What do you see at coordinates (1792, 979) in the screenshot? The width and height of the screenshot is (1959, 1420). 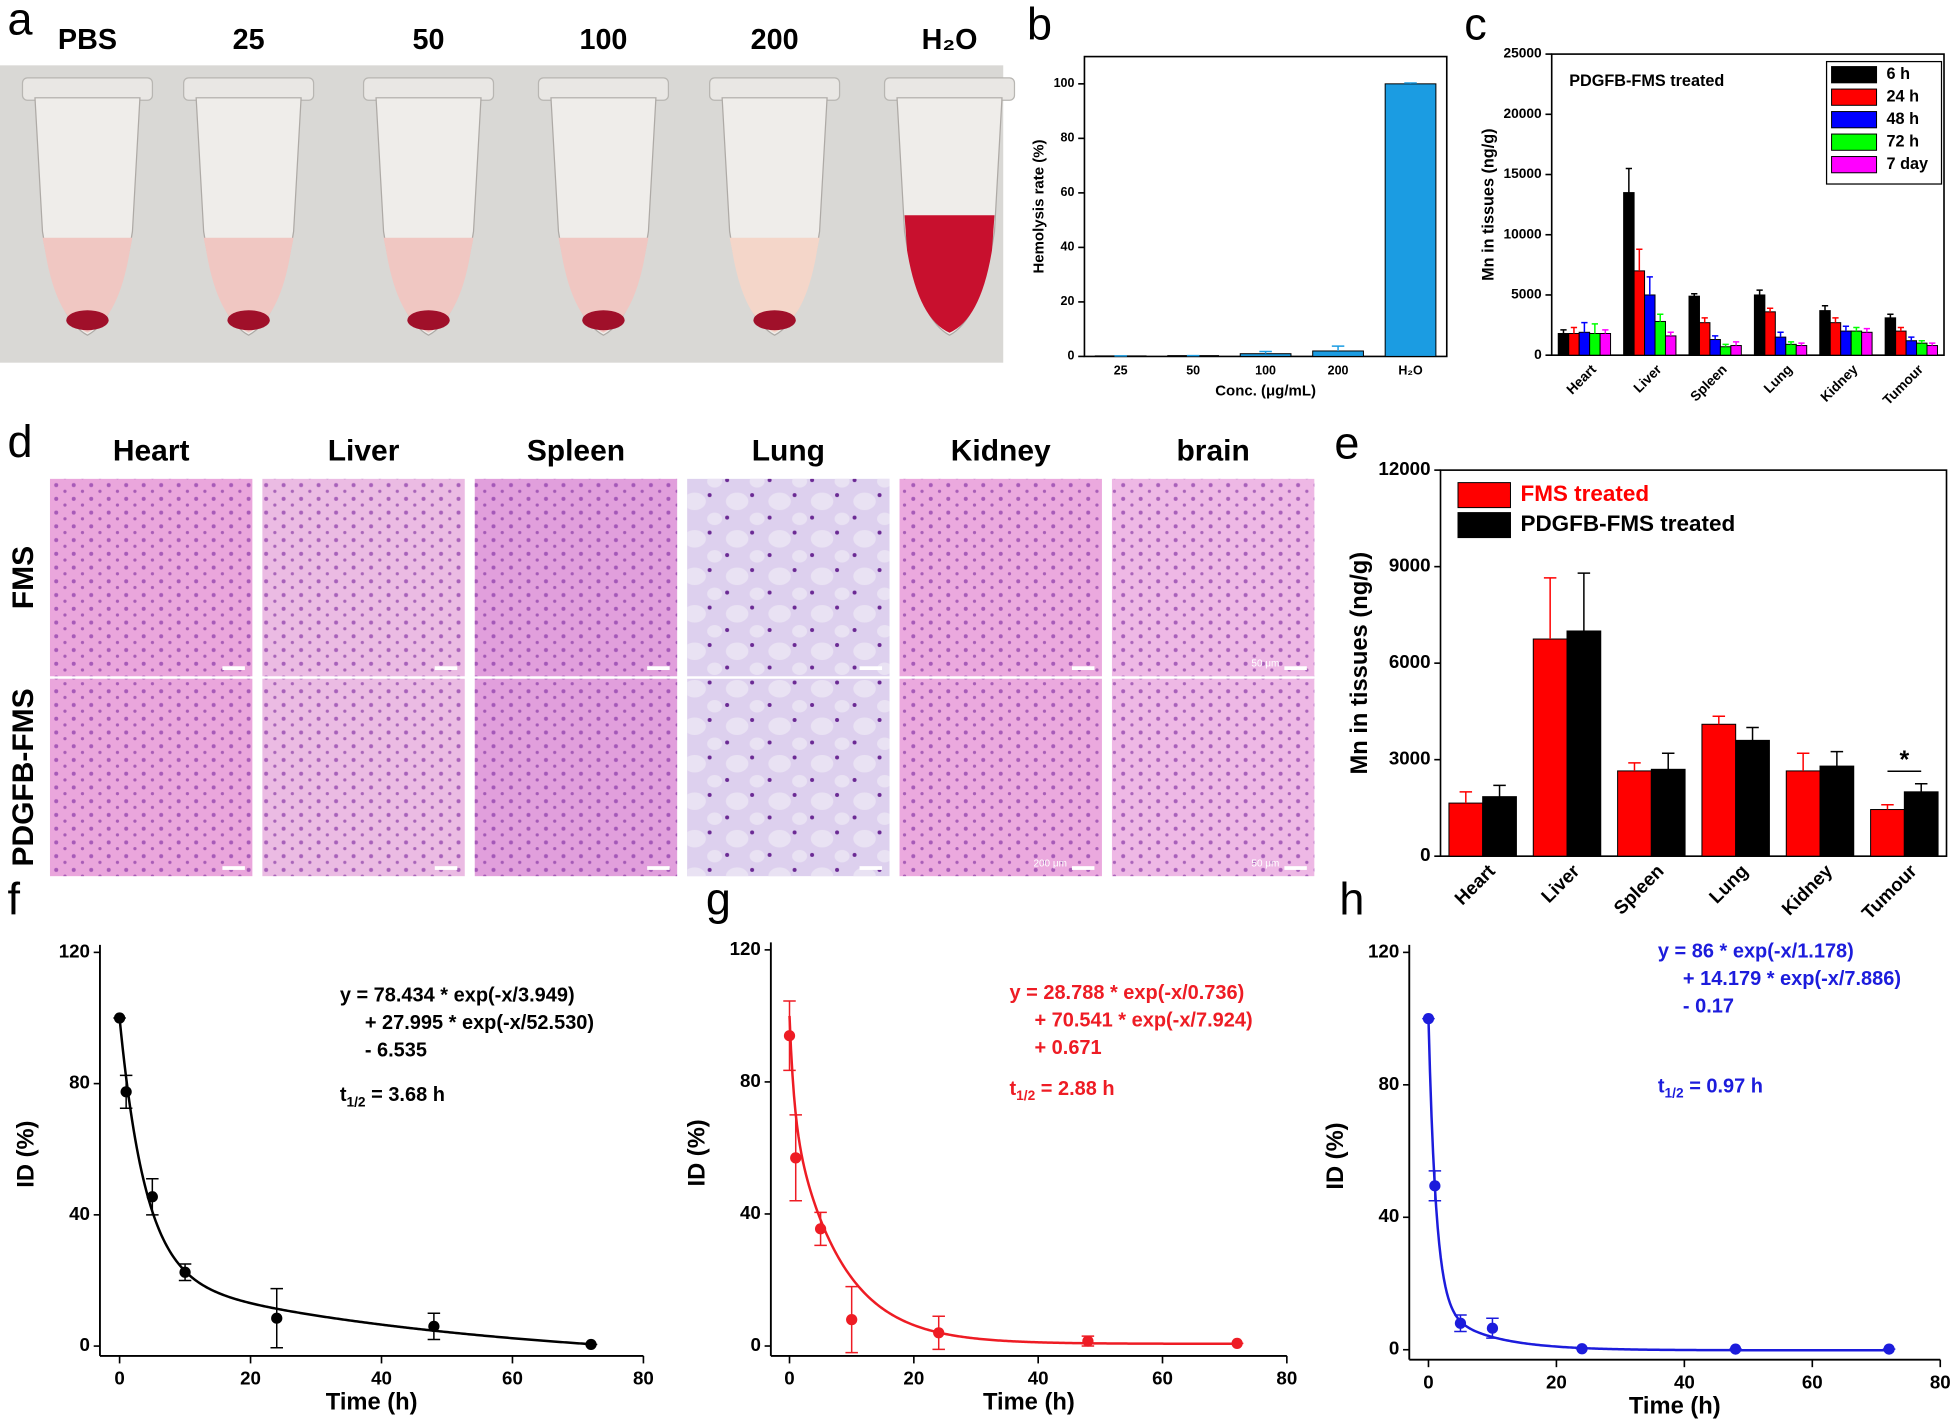 I see `fit-equation: + 14.179 * exp(-x/7.886)` at bounding box center [1792, 979].